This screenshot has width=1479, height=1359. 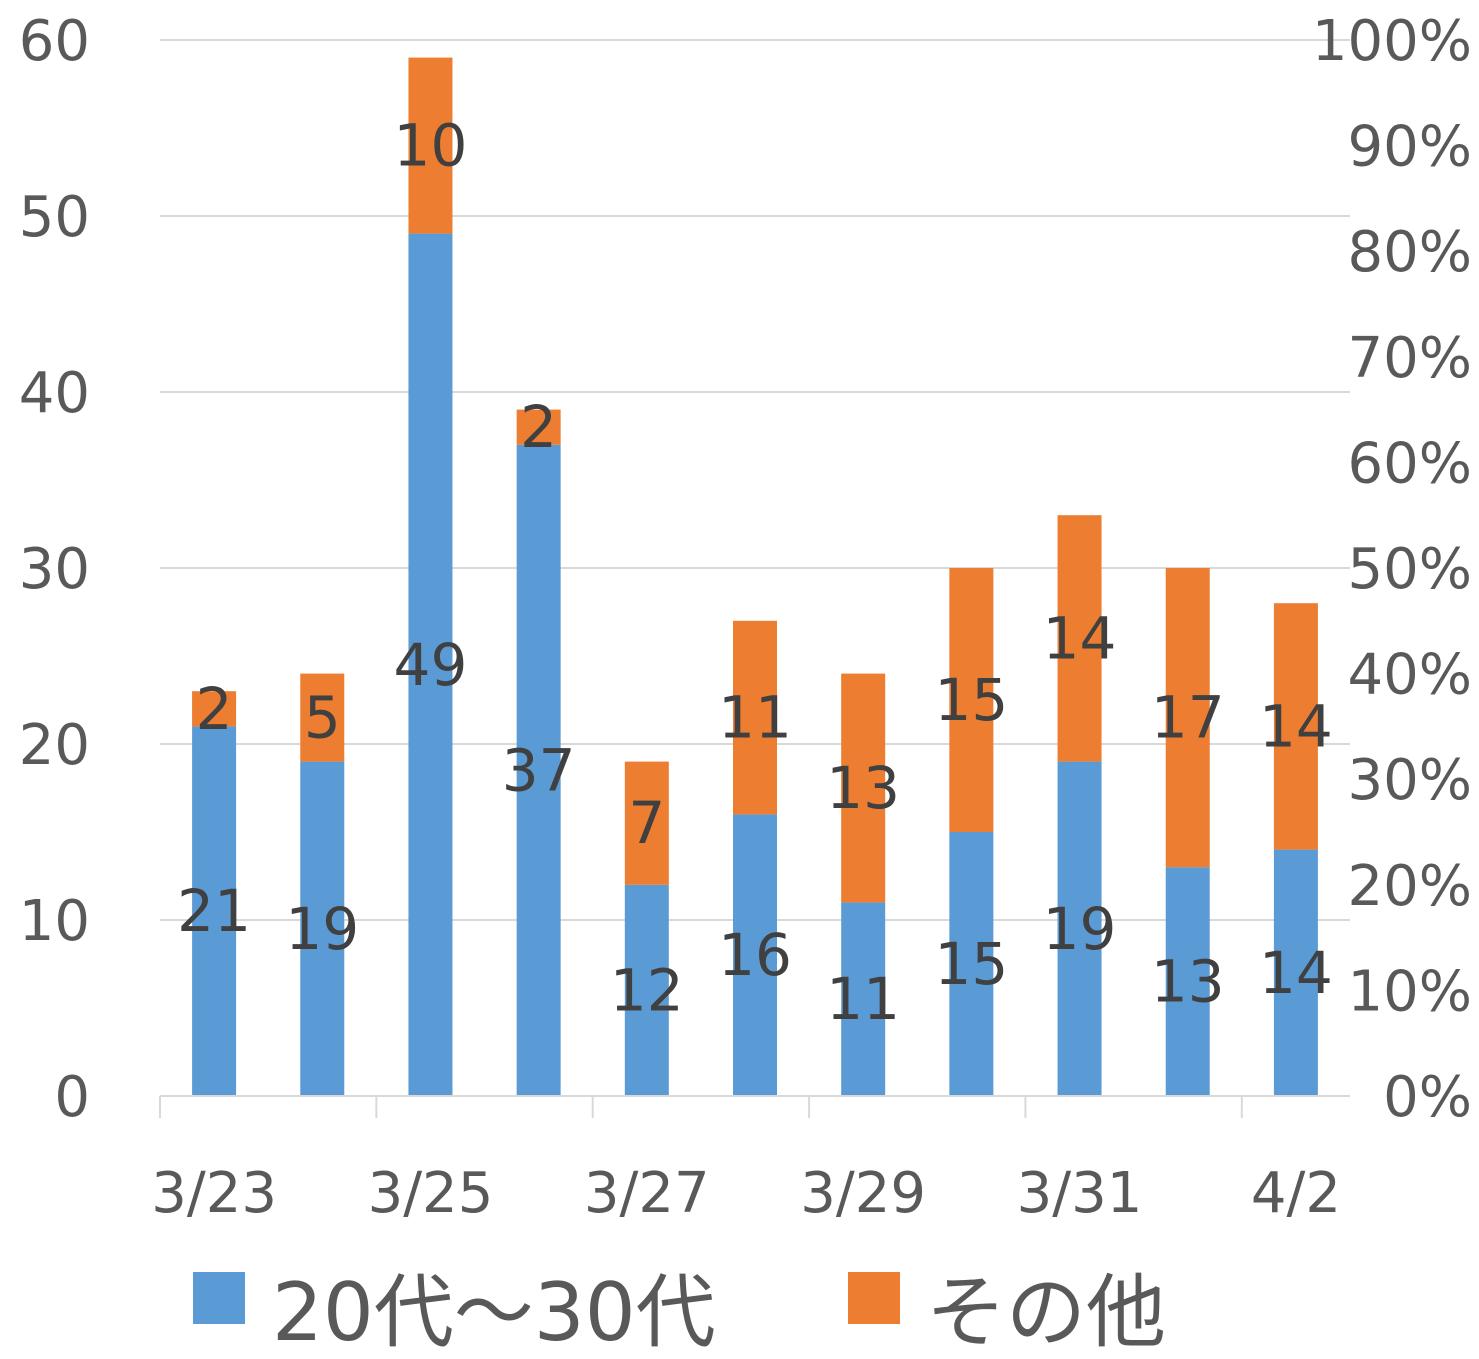 What do you see at coordinates (54, 745) in the screenshot?
I see `y-left-tick-label: 20` at bounding box center [54, 745].